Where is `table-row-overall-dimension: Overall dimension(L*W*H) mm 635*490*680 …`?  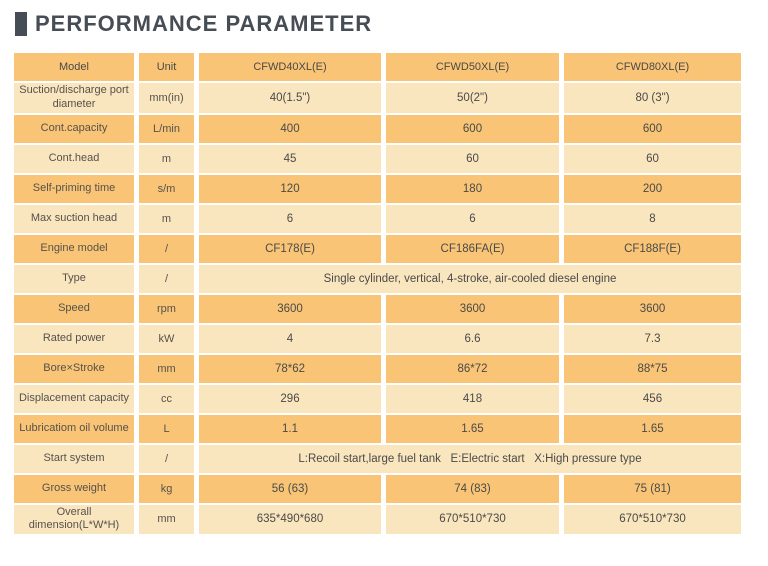 table-row-overall-dimension: Overall dimension(L*W*H) mm 635*490*680 … is located at coordinates (377, 519).